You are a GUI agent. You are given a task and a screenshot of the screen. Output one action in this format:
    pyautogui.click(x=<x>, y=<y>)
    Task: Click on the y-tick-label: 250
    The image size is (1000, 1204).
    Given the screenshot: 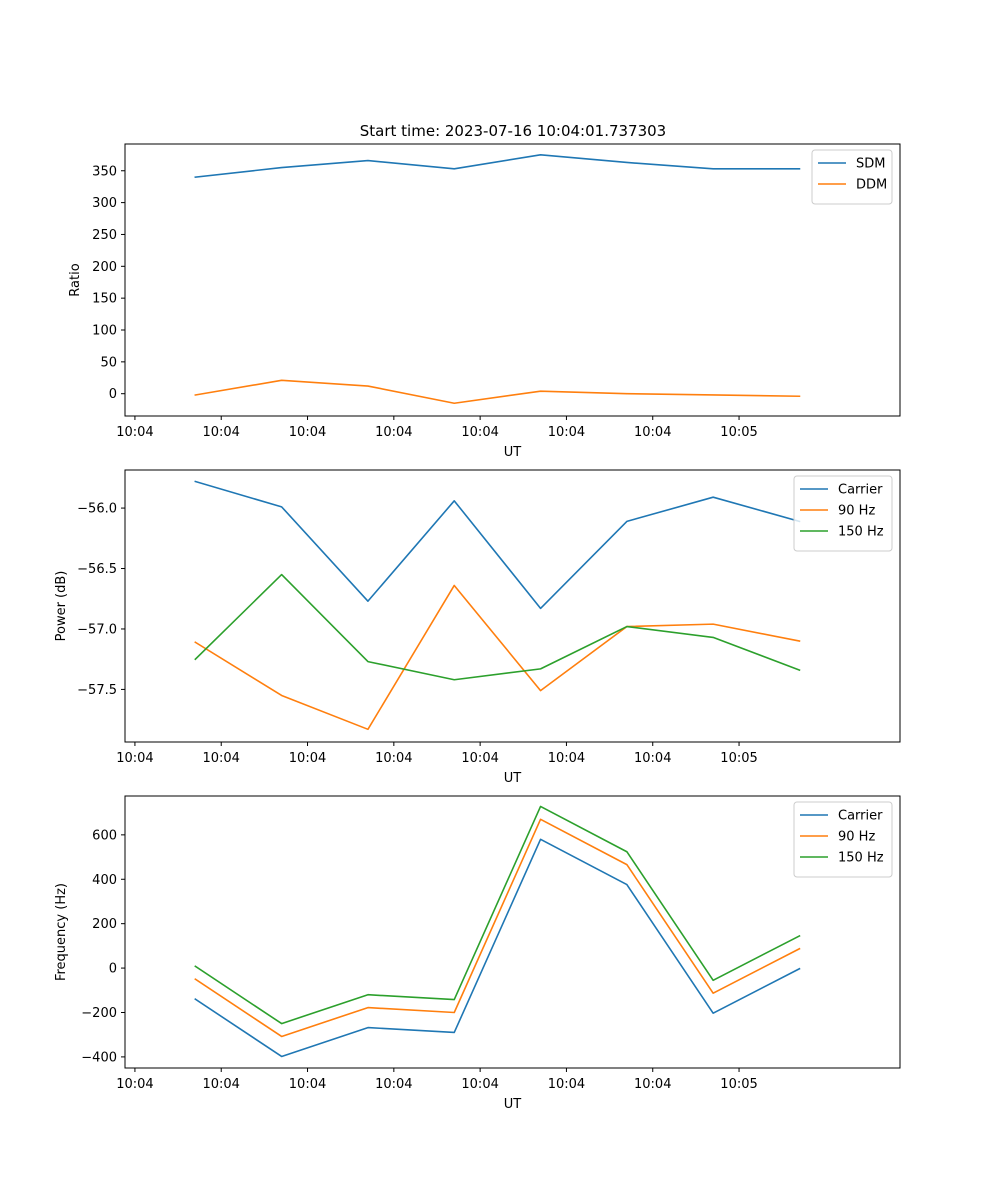 What is the action you would take?
    pyautogui.click(x=104, y=235)
    